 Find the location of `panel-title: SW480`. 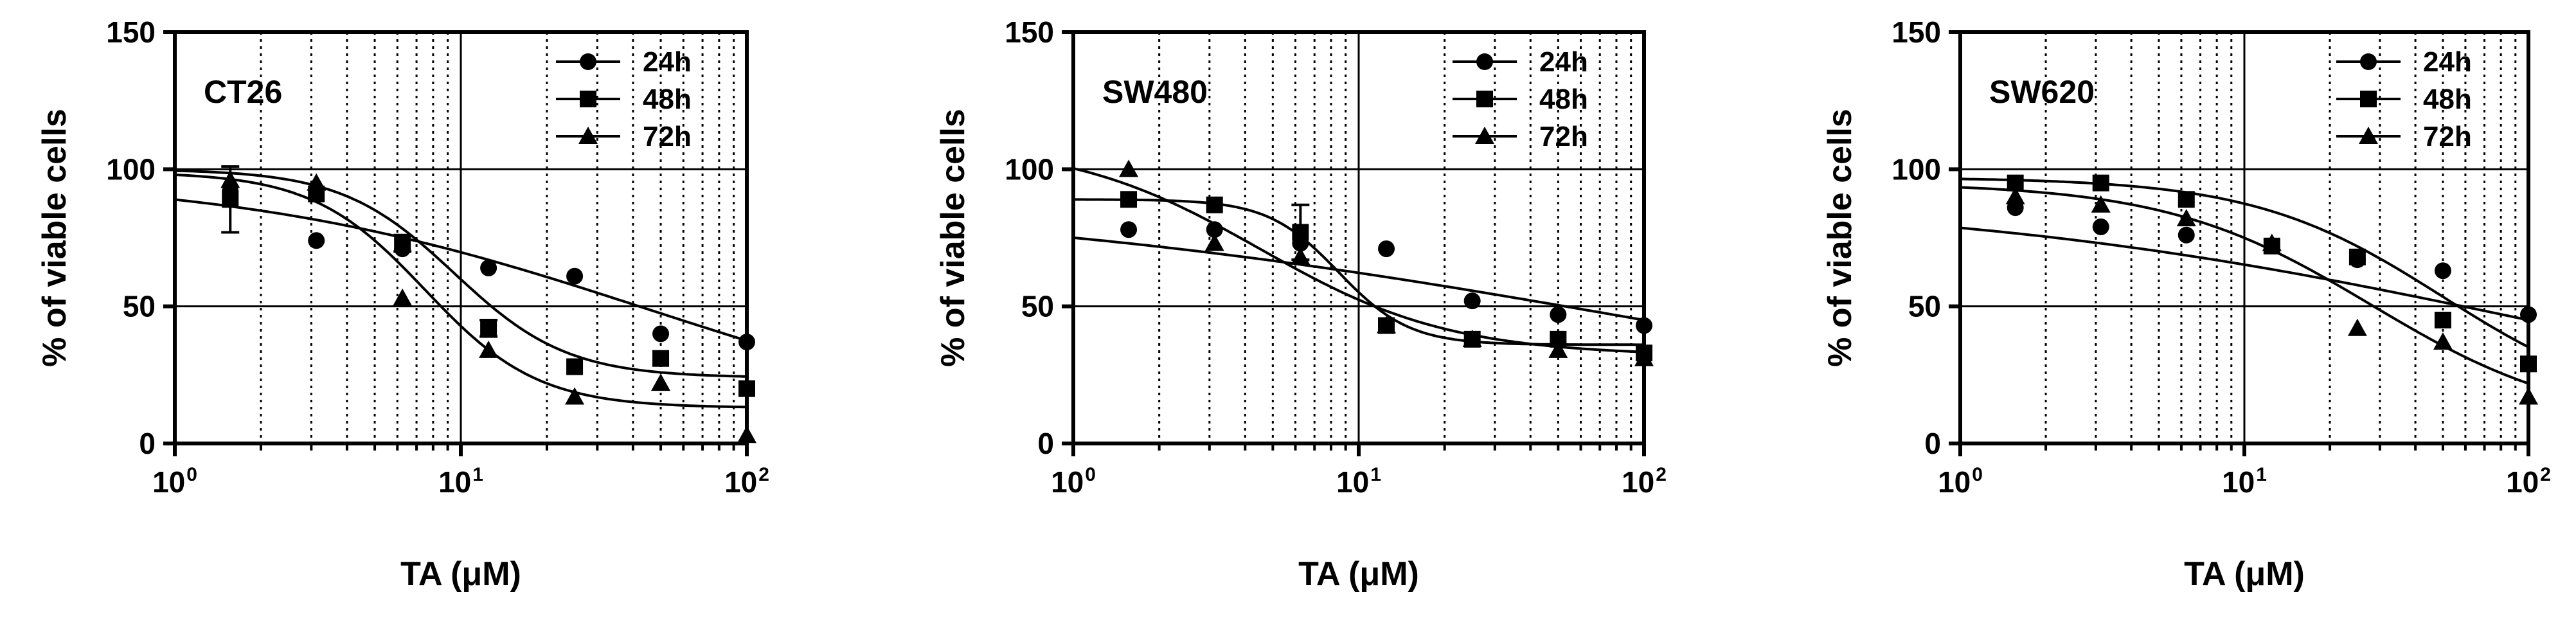

panel-title: SW480 is located at coordinates (1155, 92).